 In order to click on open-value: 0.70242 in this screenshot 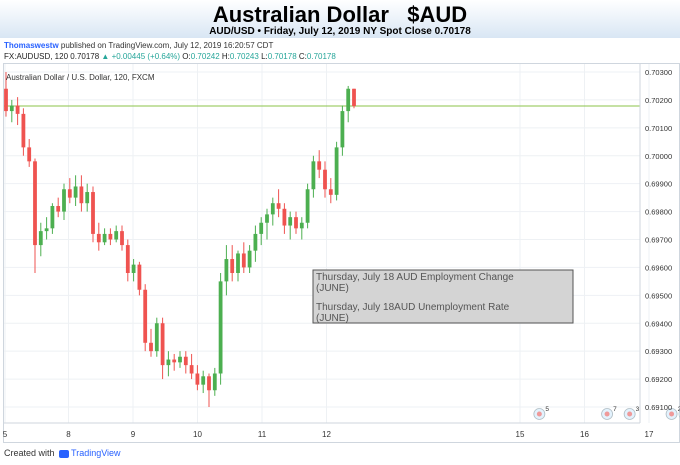, I will do `click(205, 56)`.